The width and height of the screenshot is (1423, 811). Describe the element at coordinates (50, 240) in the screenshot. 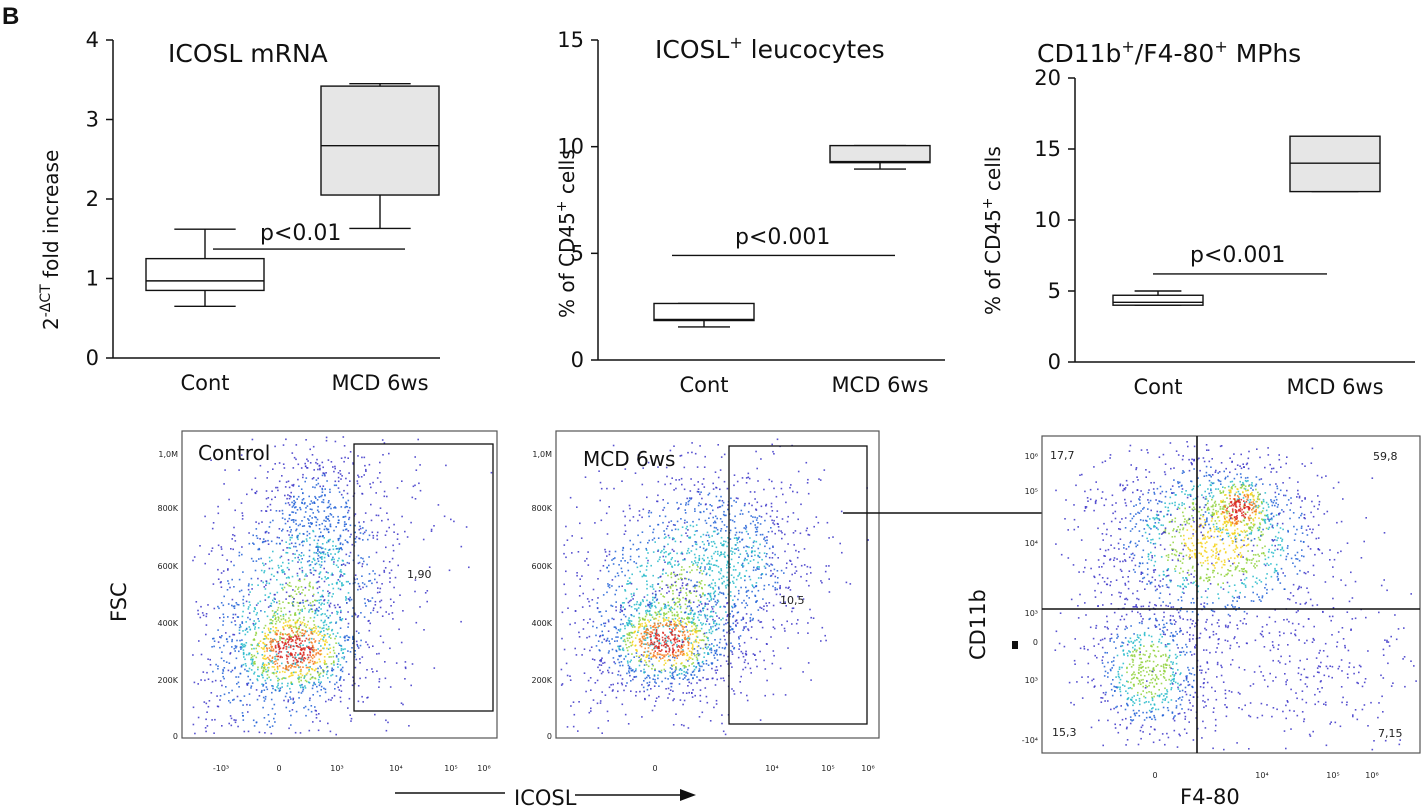

I see `y-axis-label: 2-ΔCT fold increase` at that location.